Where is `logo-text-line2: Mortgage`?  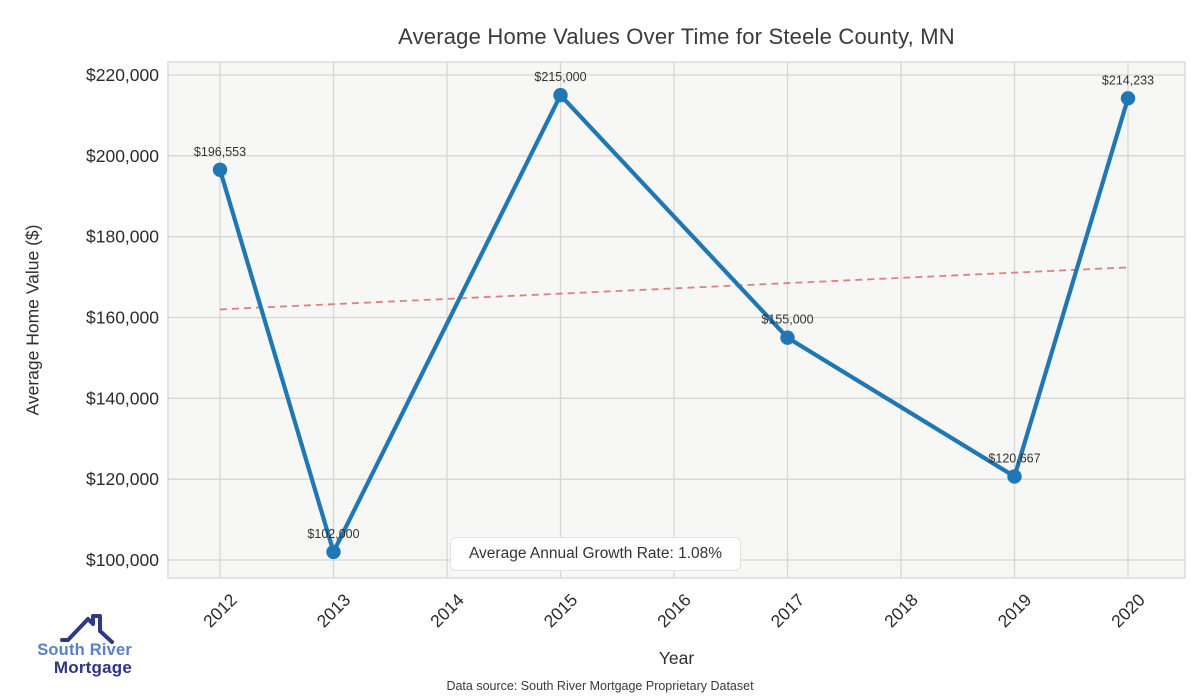 logo-text-line2: Mortgage is located at coordinates (92, 667).